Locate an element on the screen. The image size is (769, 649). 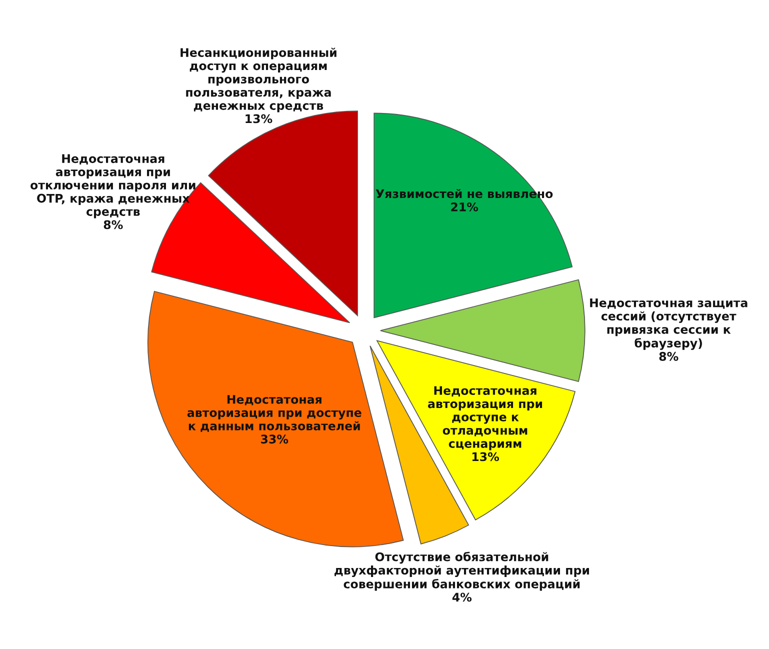
data-label: 4% is located at coordinates (462, 597).